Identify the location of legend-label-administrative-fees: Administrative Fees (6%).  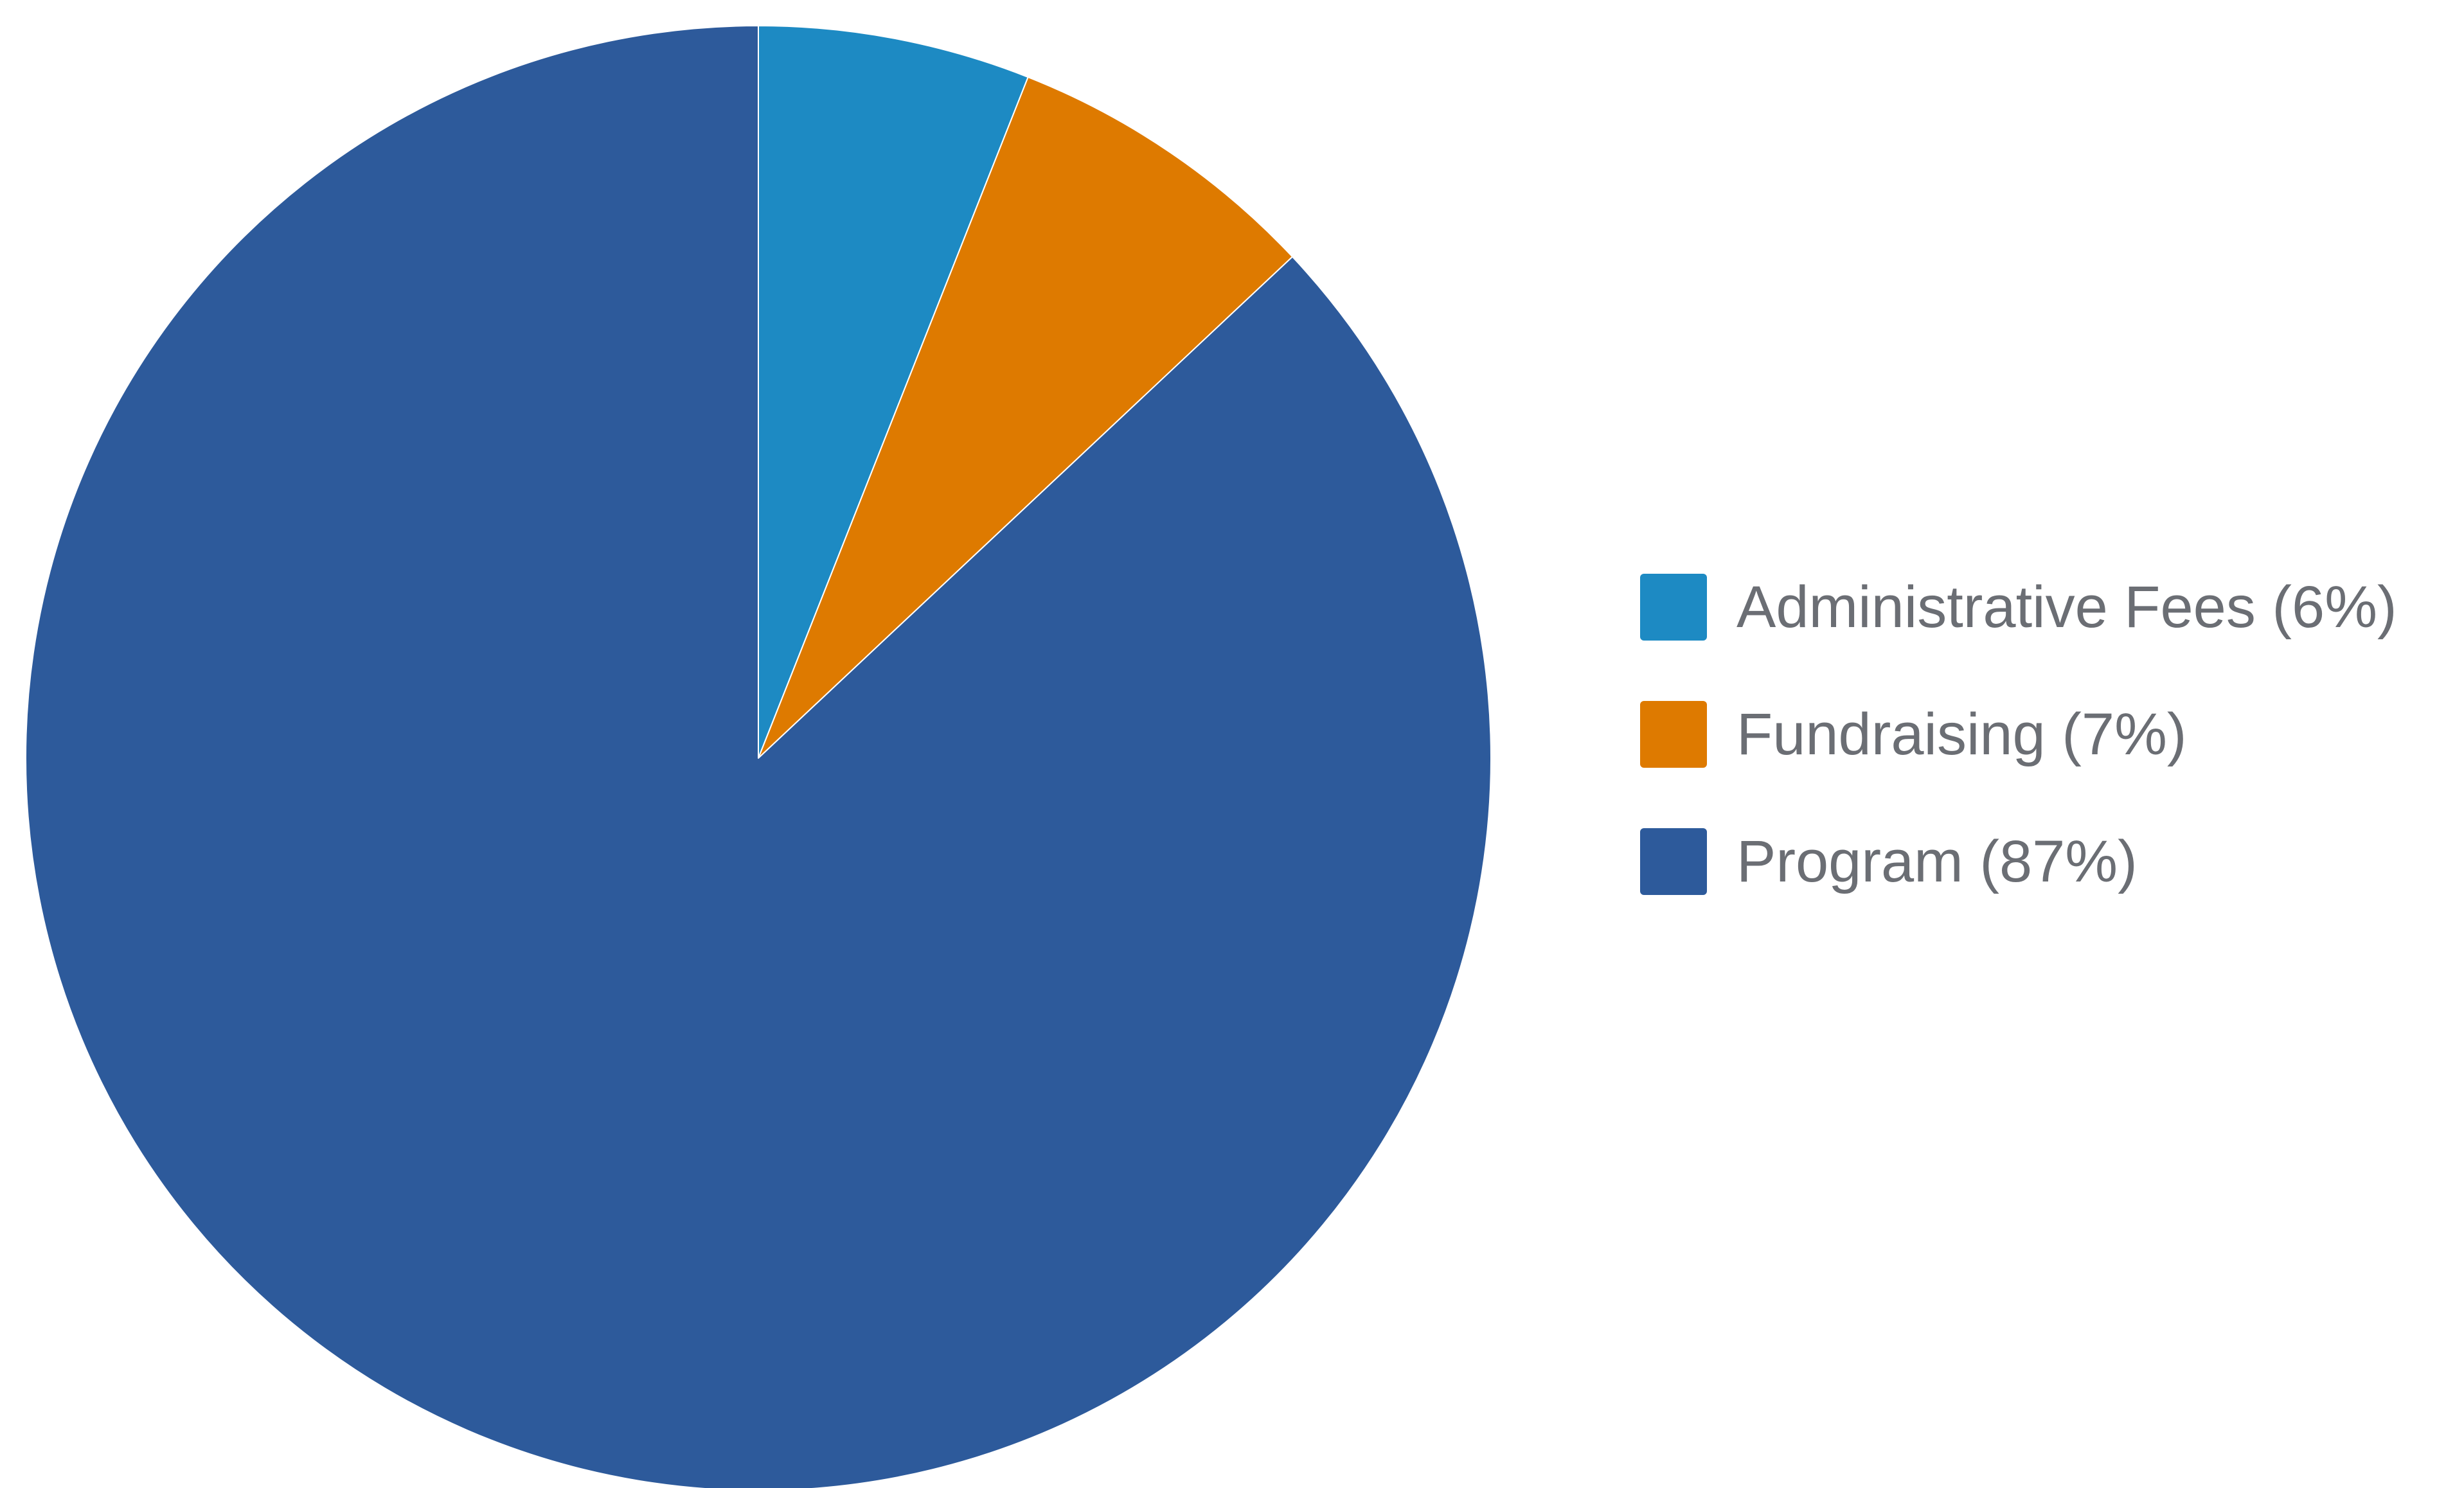
(2066, 607).